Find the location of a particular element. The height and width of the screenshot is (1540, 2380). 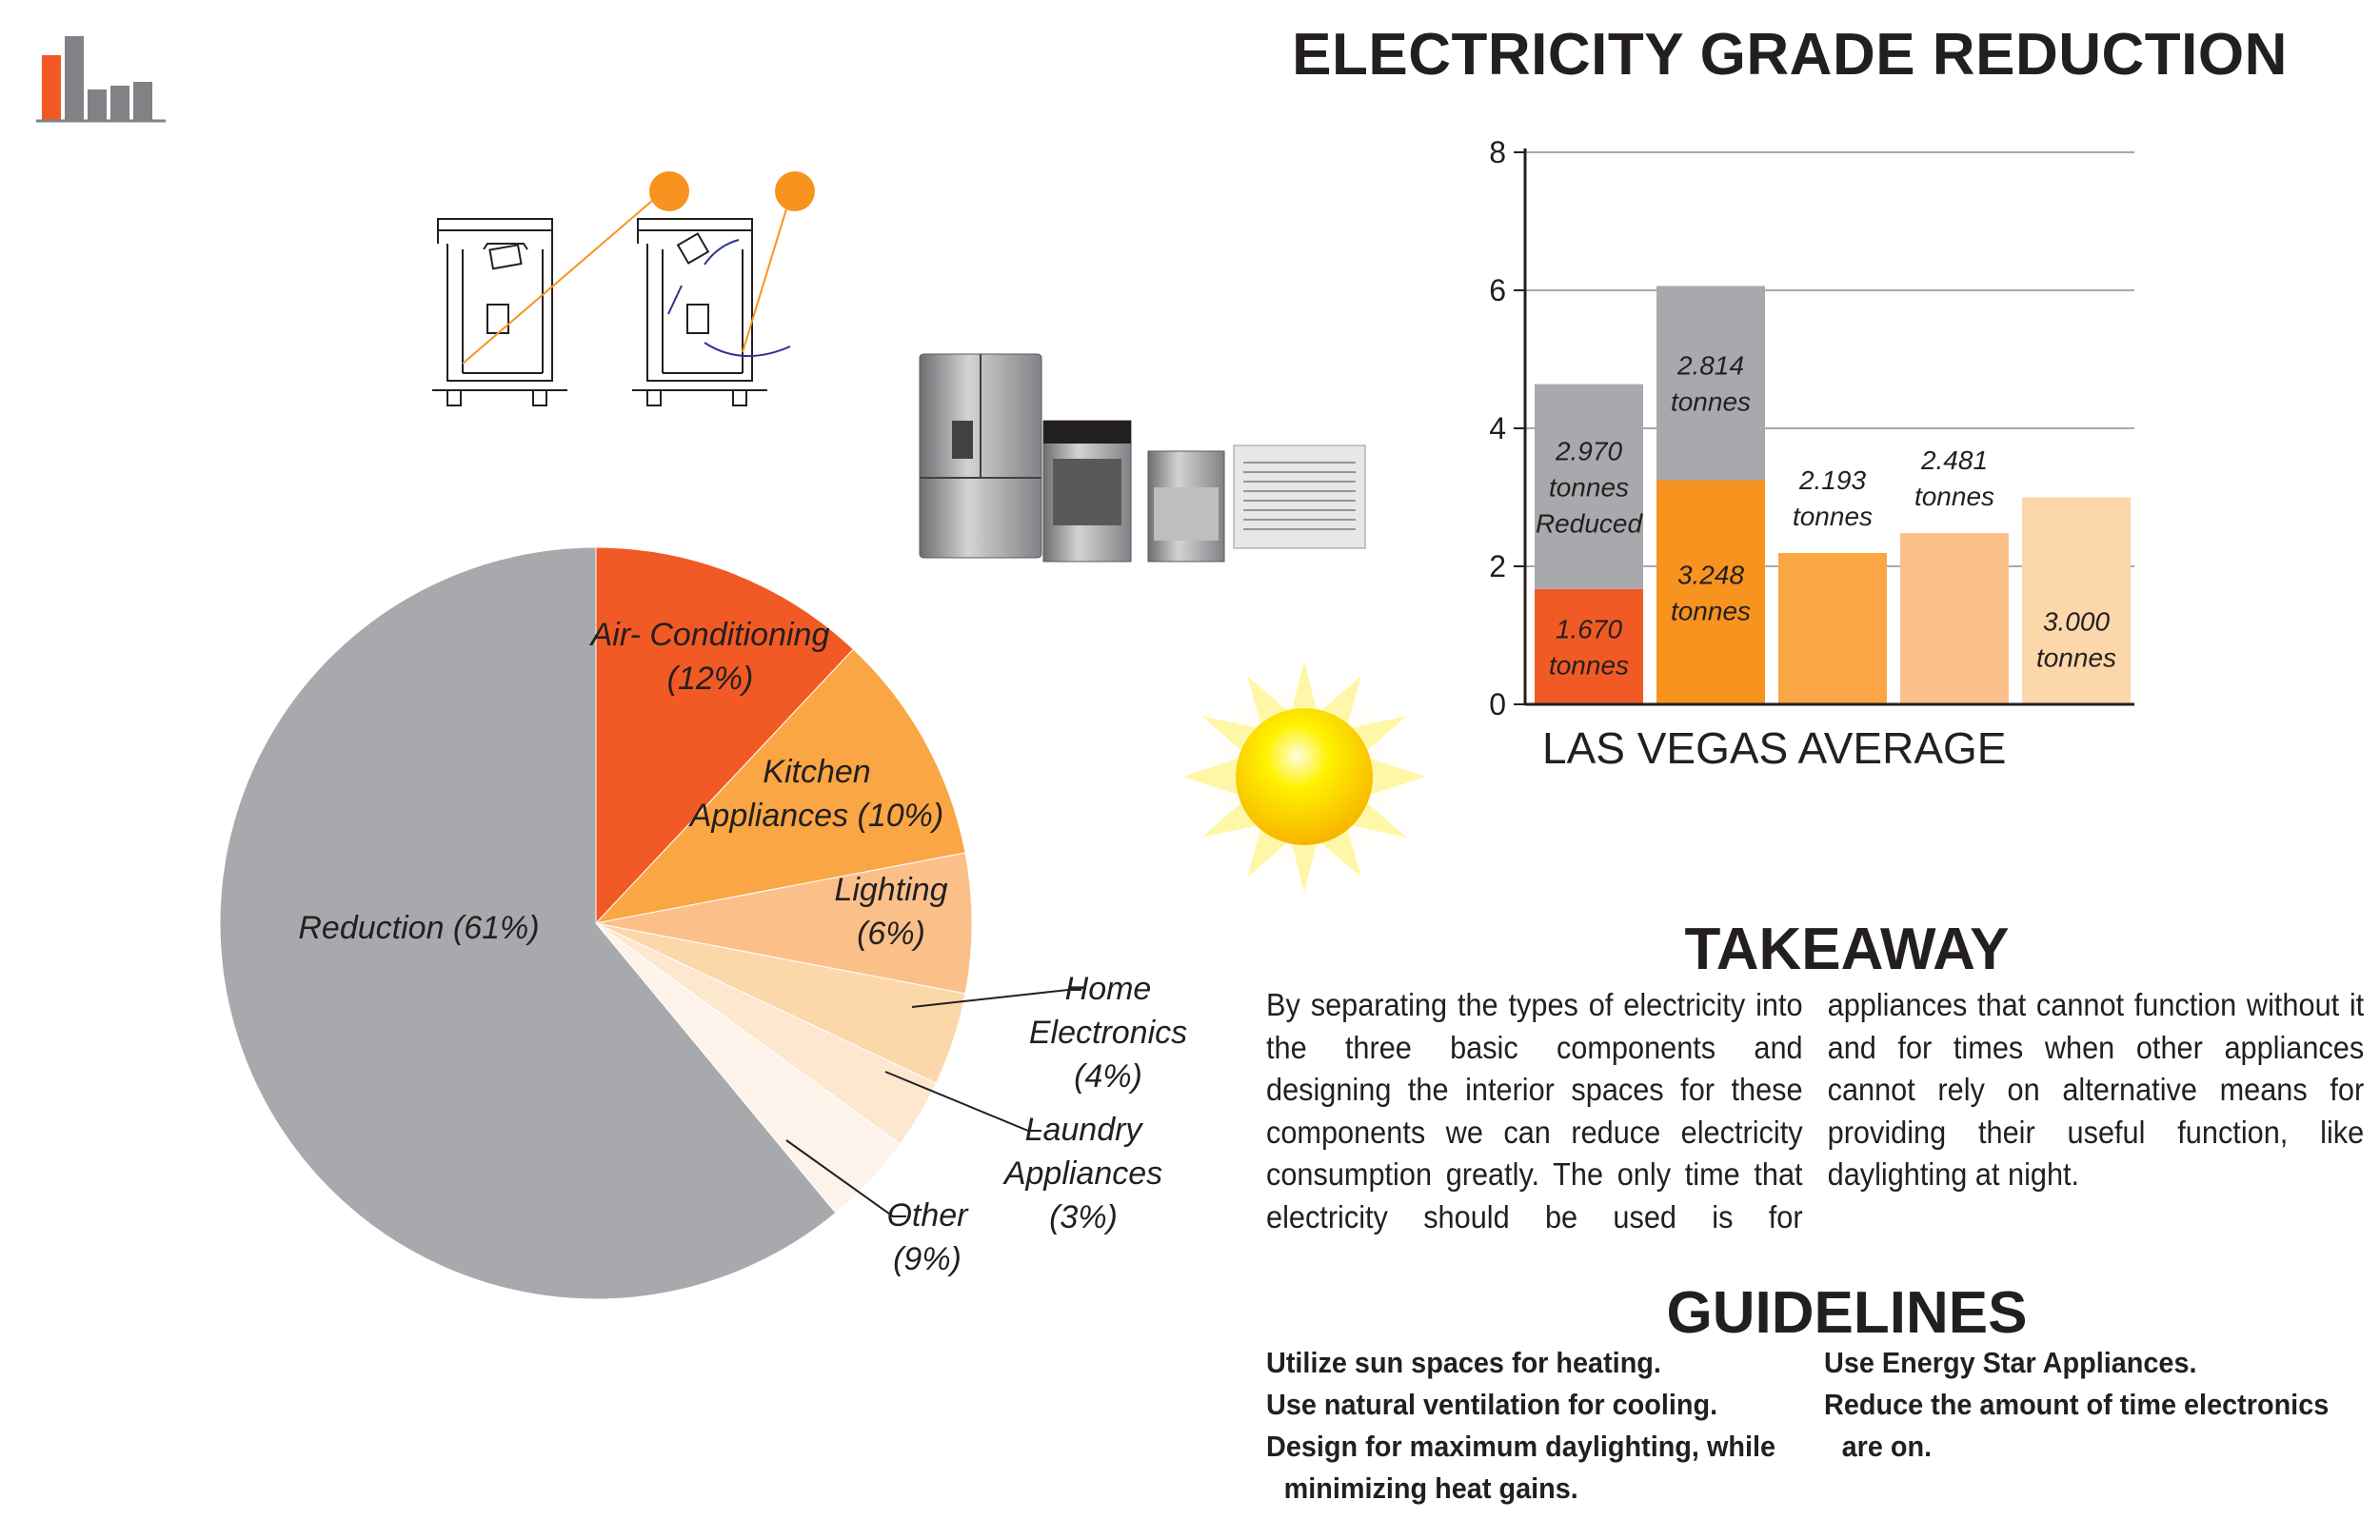

slice-label: (6%) is located at coordinates (891, 934).